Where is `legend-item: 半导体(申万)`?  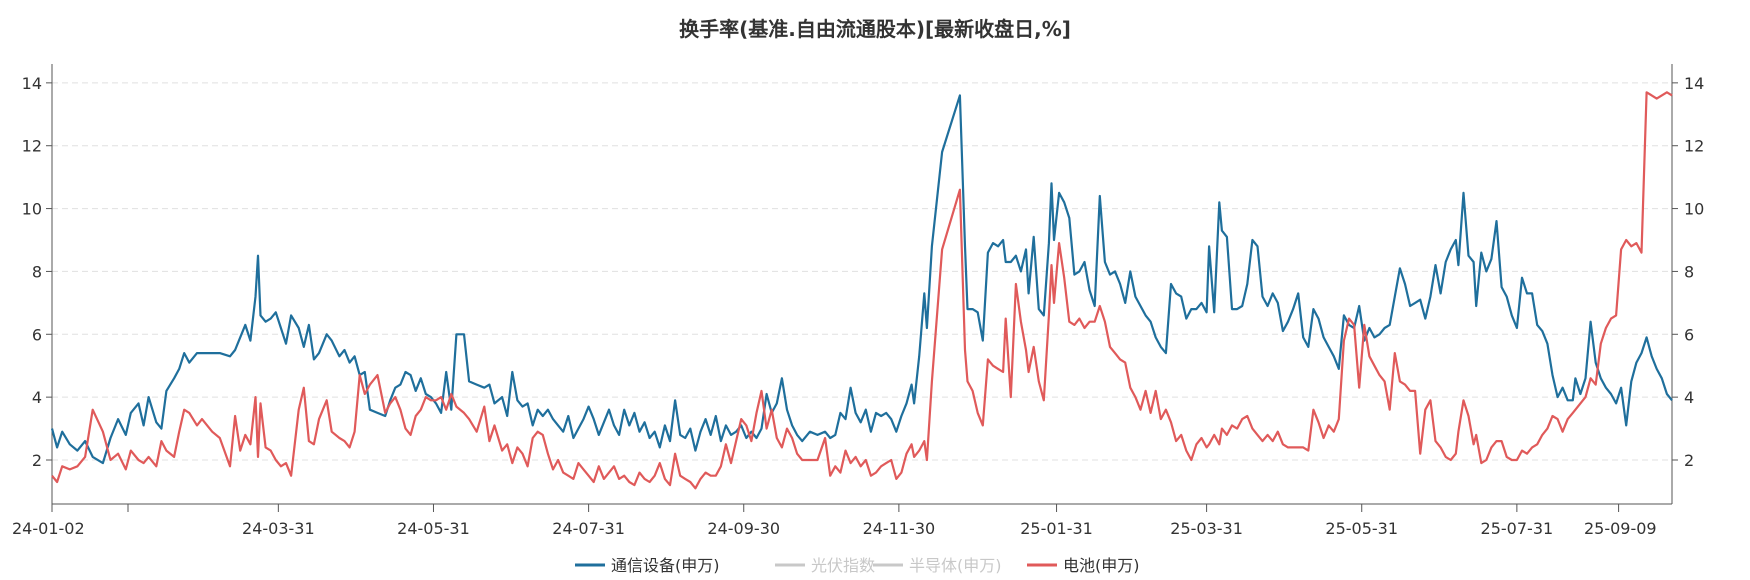
legend-item: 半导体(申万) is located at coordinates (937, 565).